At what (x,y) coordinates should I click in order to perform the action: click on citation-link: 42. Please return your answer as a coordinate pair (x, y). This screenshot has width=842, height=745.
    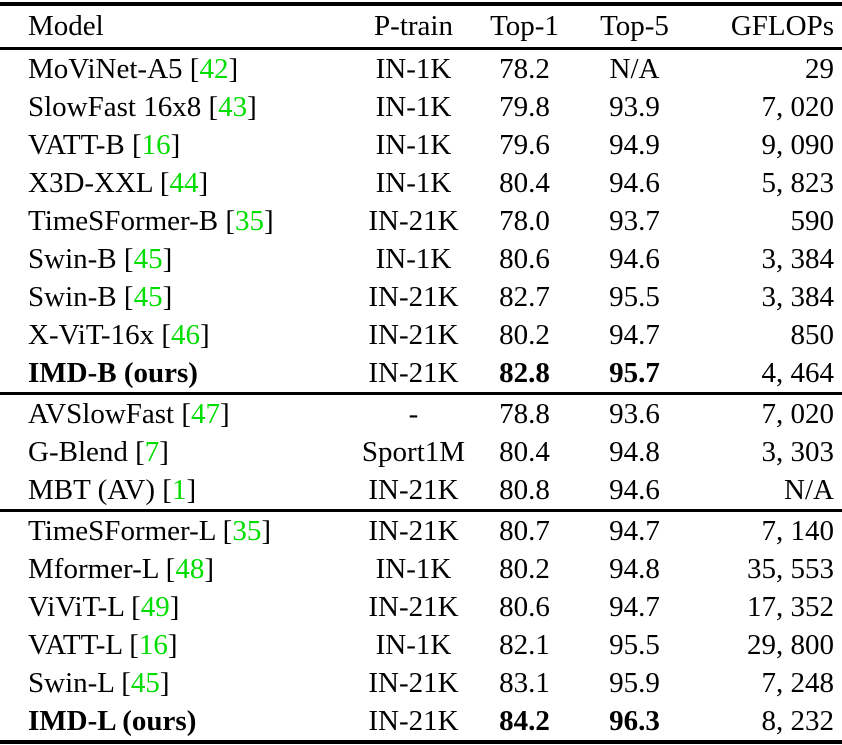
    Looking at the image, I should click on (214, 68).